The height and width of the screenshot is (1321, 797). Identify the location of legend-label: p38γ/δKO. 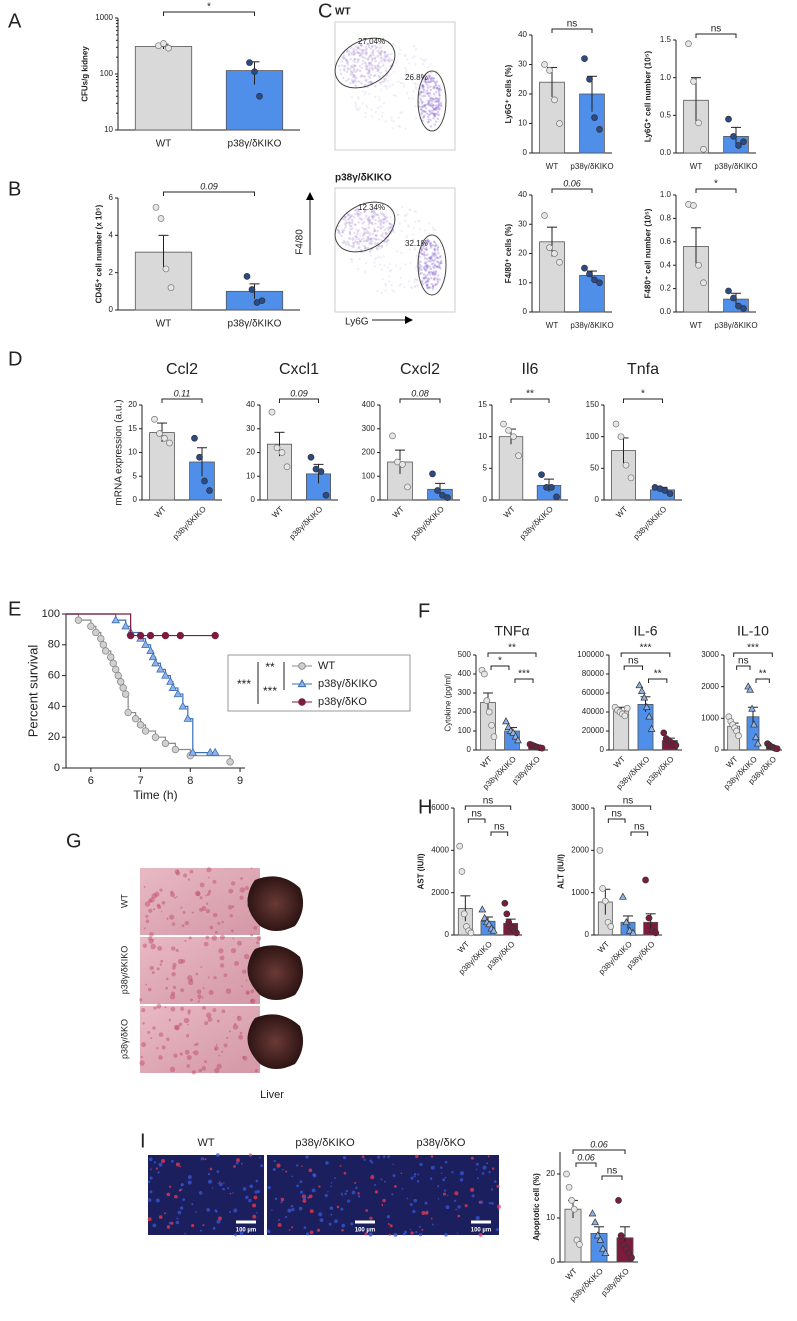
(342, 702).